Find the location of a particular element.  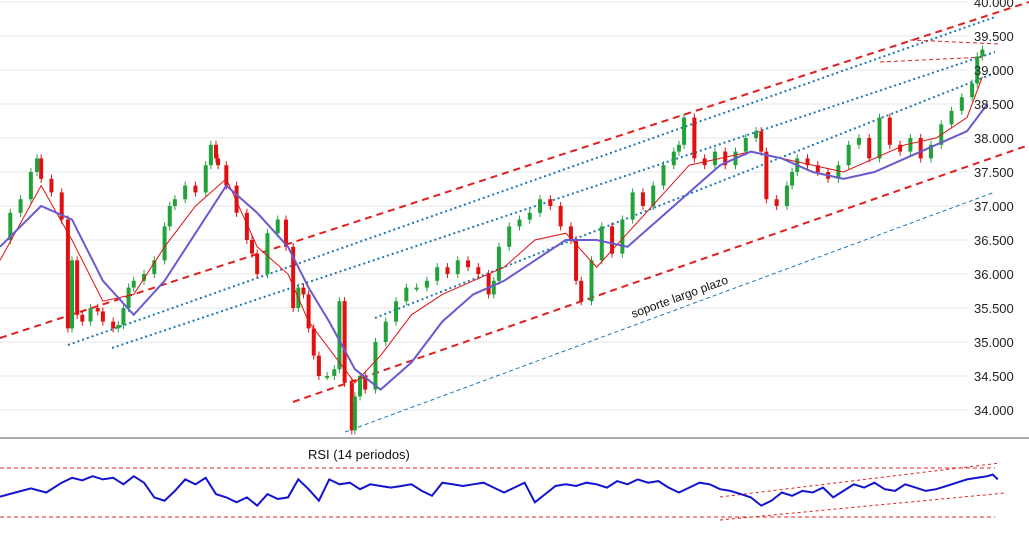

y-tick-label: 35.500 is located at coordinates (994, 308).